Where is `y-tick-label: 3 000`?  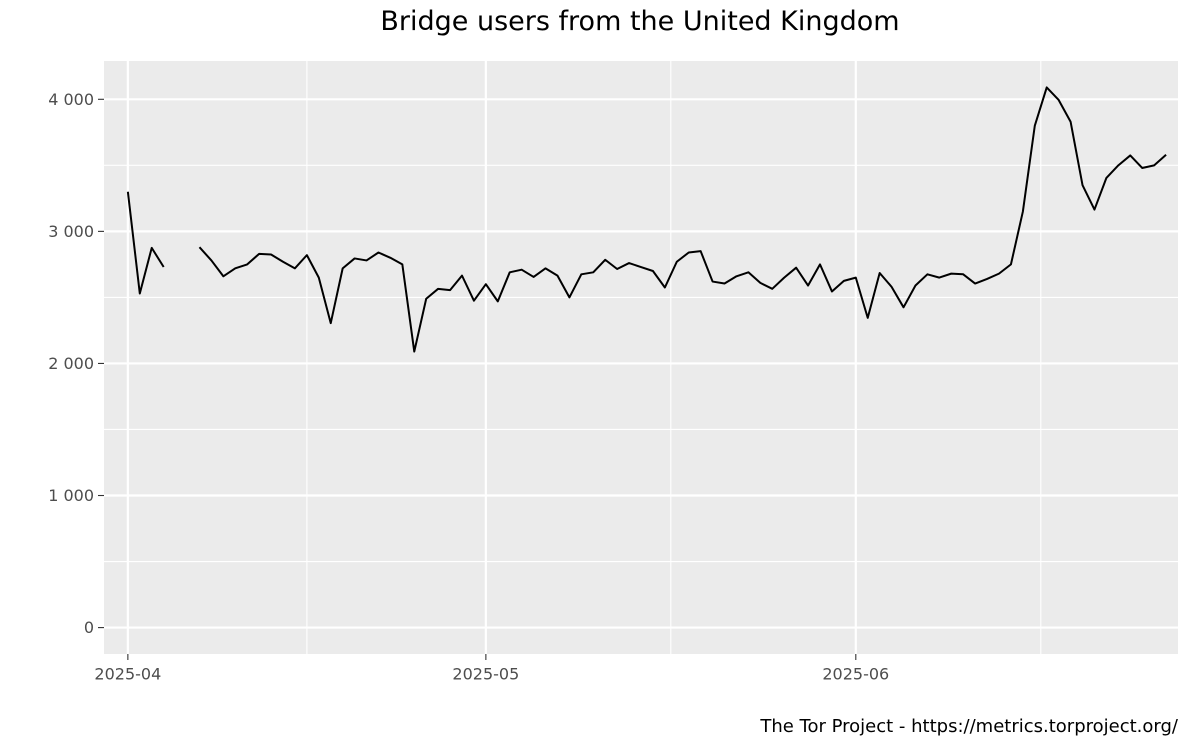
y-tick-label: 3 000 is located at coordinates (71, 231).